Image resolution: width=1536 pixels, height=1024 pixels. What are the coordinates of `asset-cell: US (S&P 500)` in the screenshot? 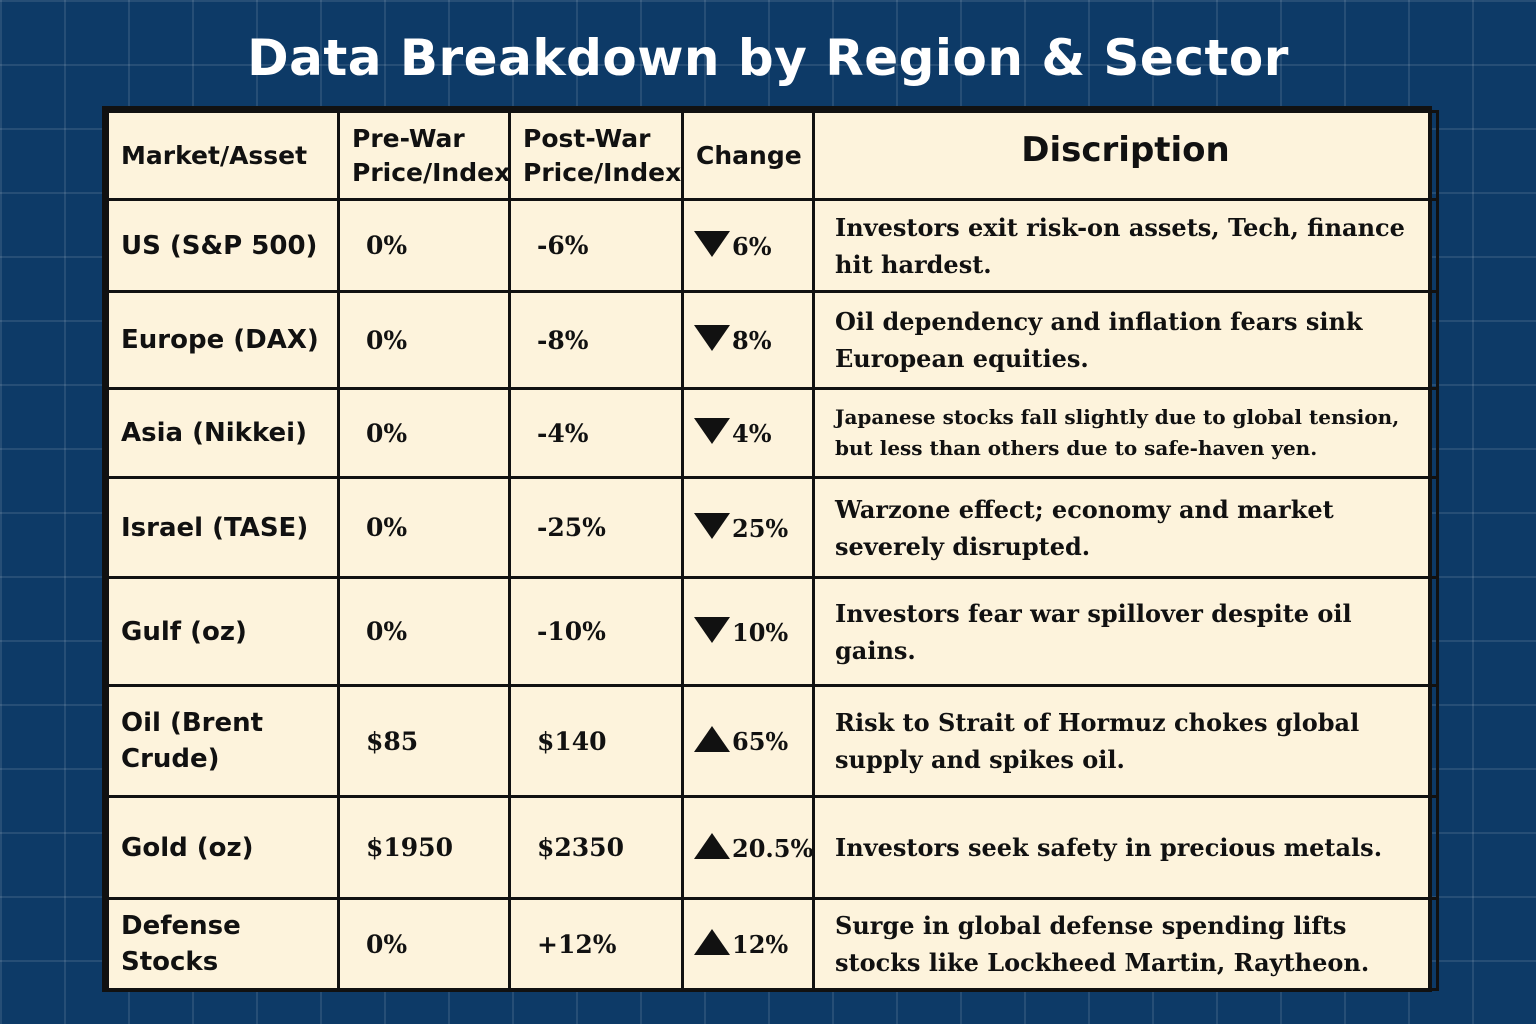 It's located at (223, 245).